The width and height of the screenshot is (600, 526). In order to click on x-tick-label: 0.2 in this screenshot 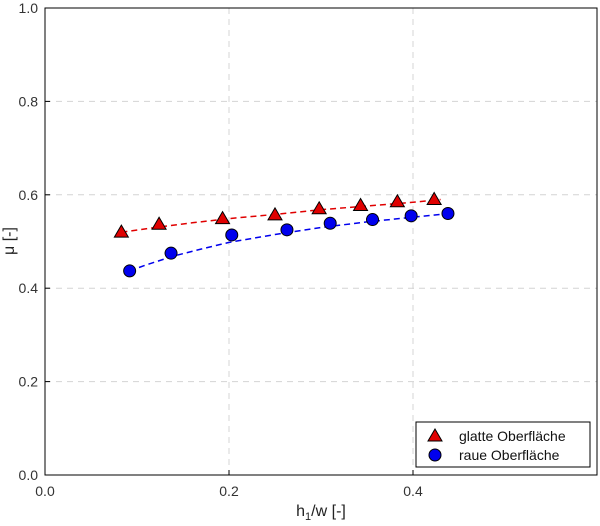, I will do `click(229, 491)`.